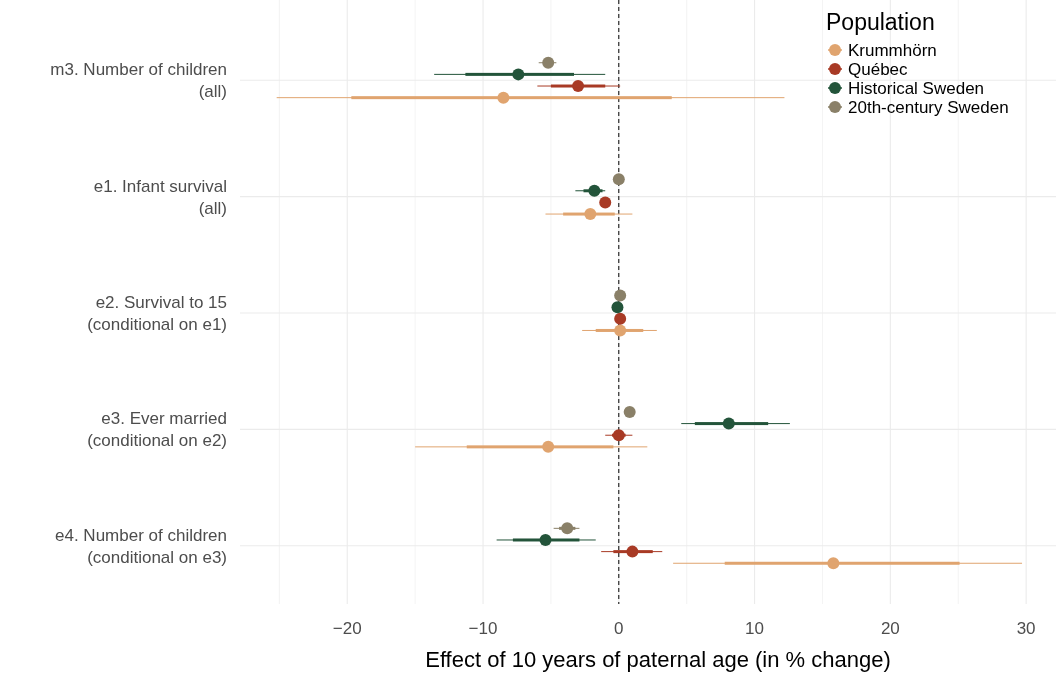  What do you see at coordinates (157, 313) in the screenshot?
I see `y-tick-label: e2. Survival to 15 (conditional on e1)` at bounding box center [157, 313].